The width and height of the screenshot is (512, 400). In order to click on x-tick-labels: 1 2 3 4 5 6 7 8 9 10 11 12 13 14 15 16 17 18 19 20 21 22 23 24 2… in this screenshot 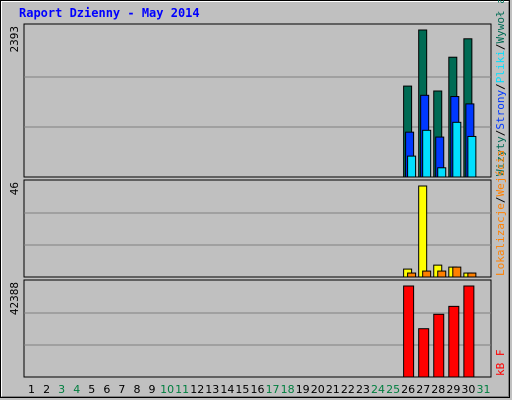, I will do `click(259, 389)`.